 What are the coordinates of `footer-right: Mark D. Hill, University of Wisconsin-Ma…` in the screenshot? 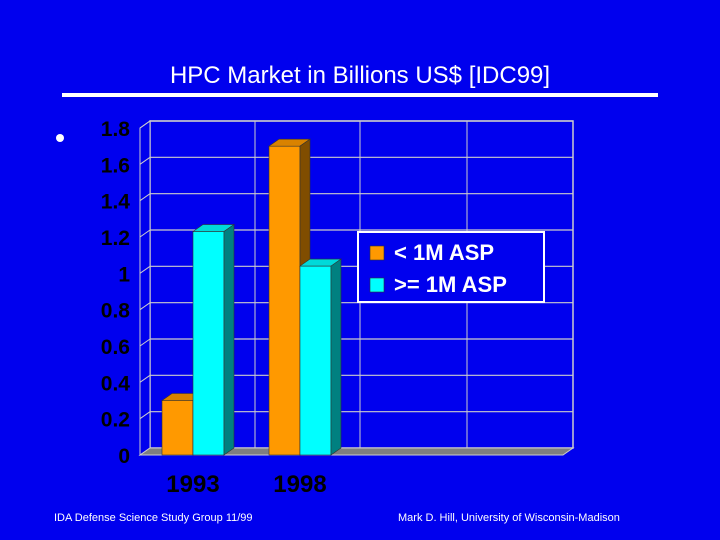 It's located at (509, 518).